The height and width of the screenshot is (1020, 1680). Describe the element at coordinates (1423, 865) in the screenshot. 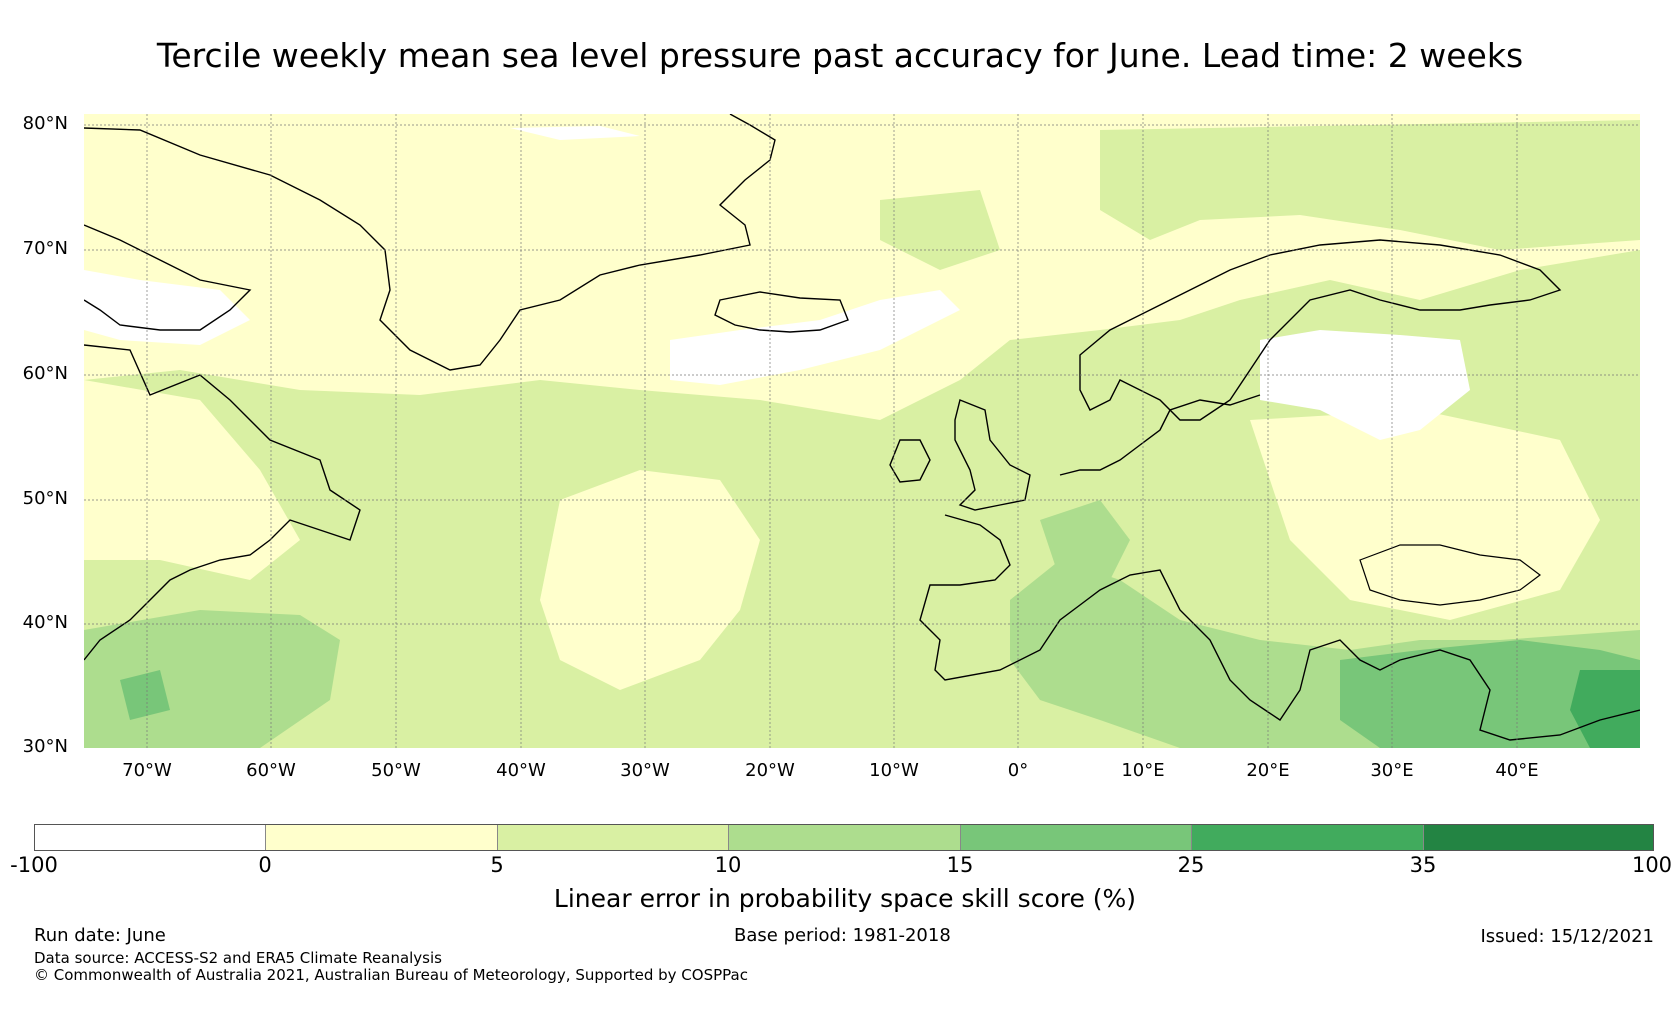

I see `colorbar-tick-label: 35` at that location.